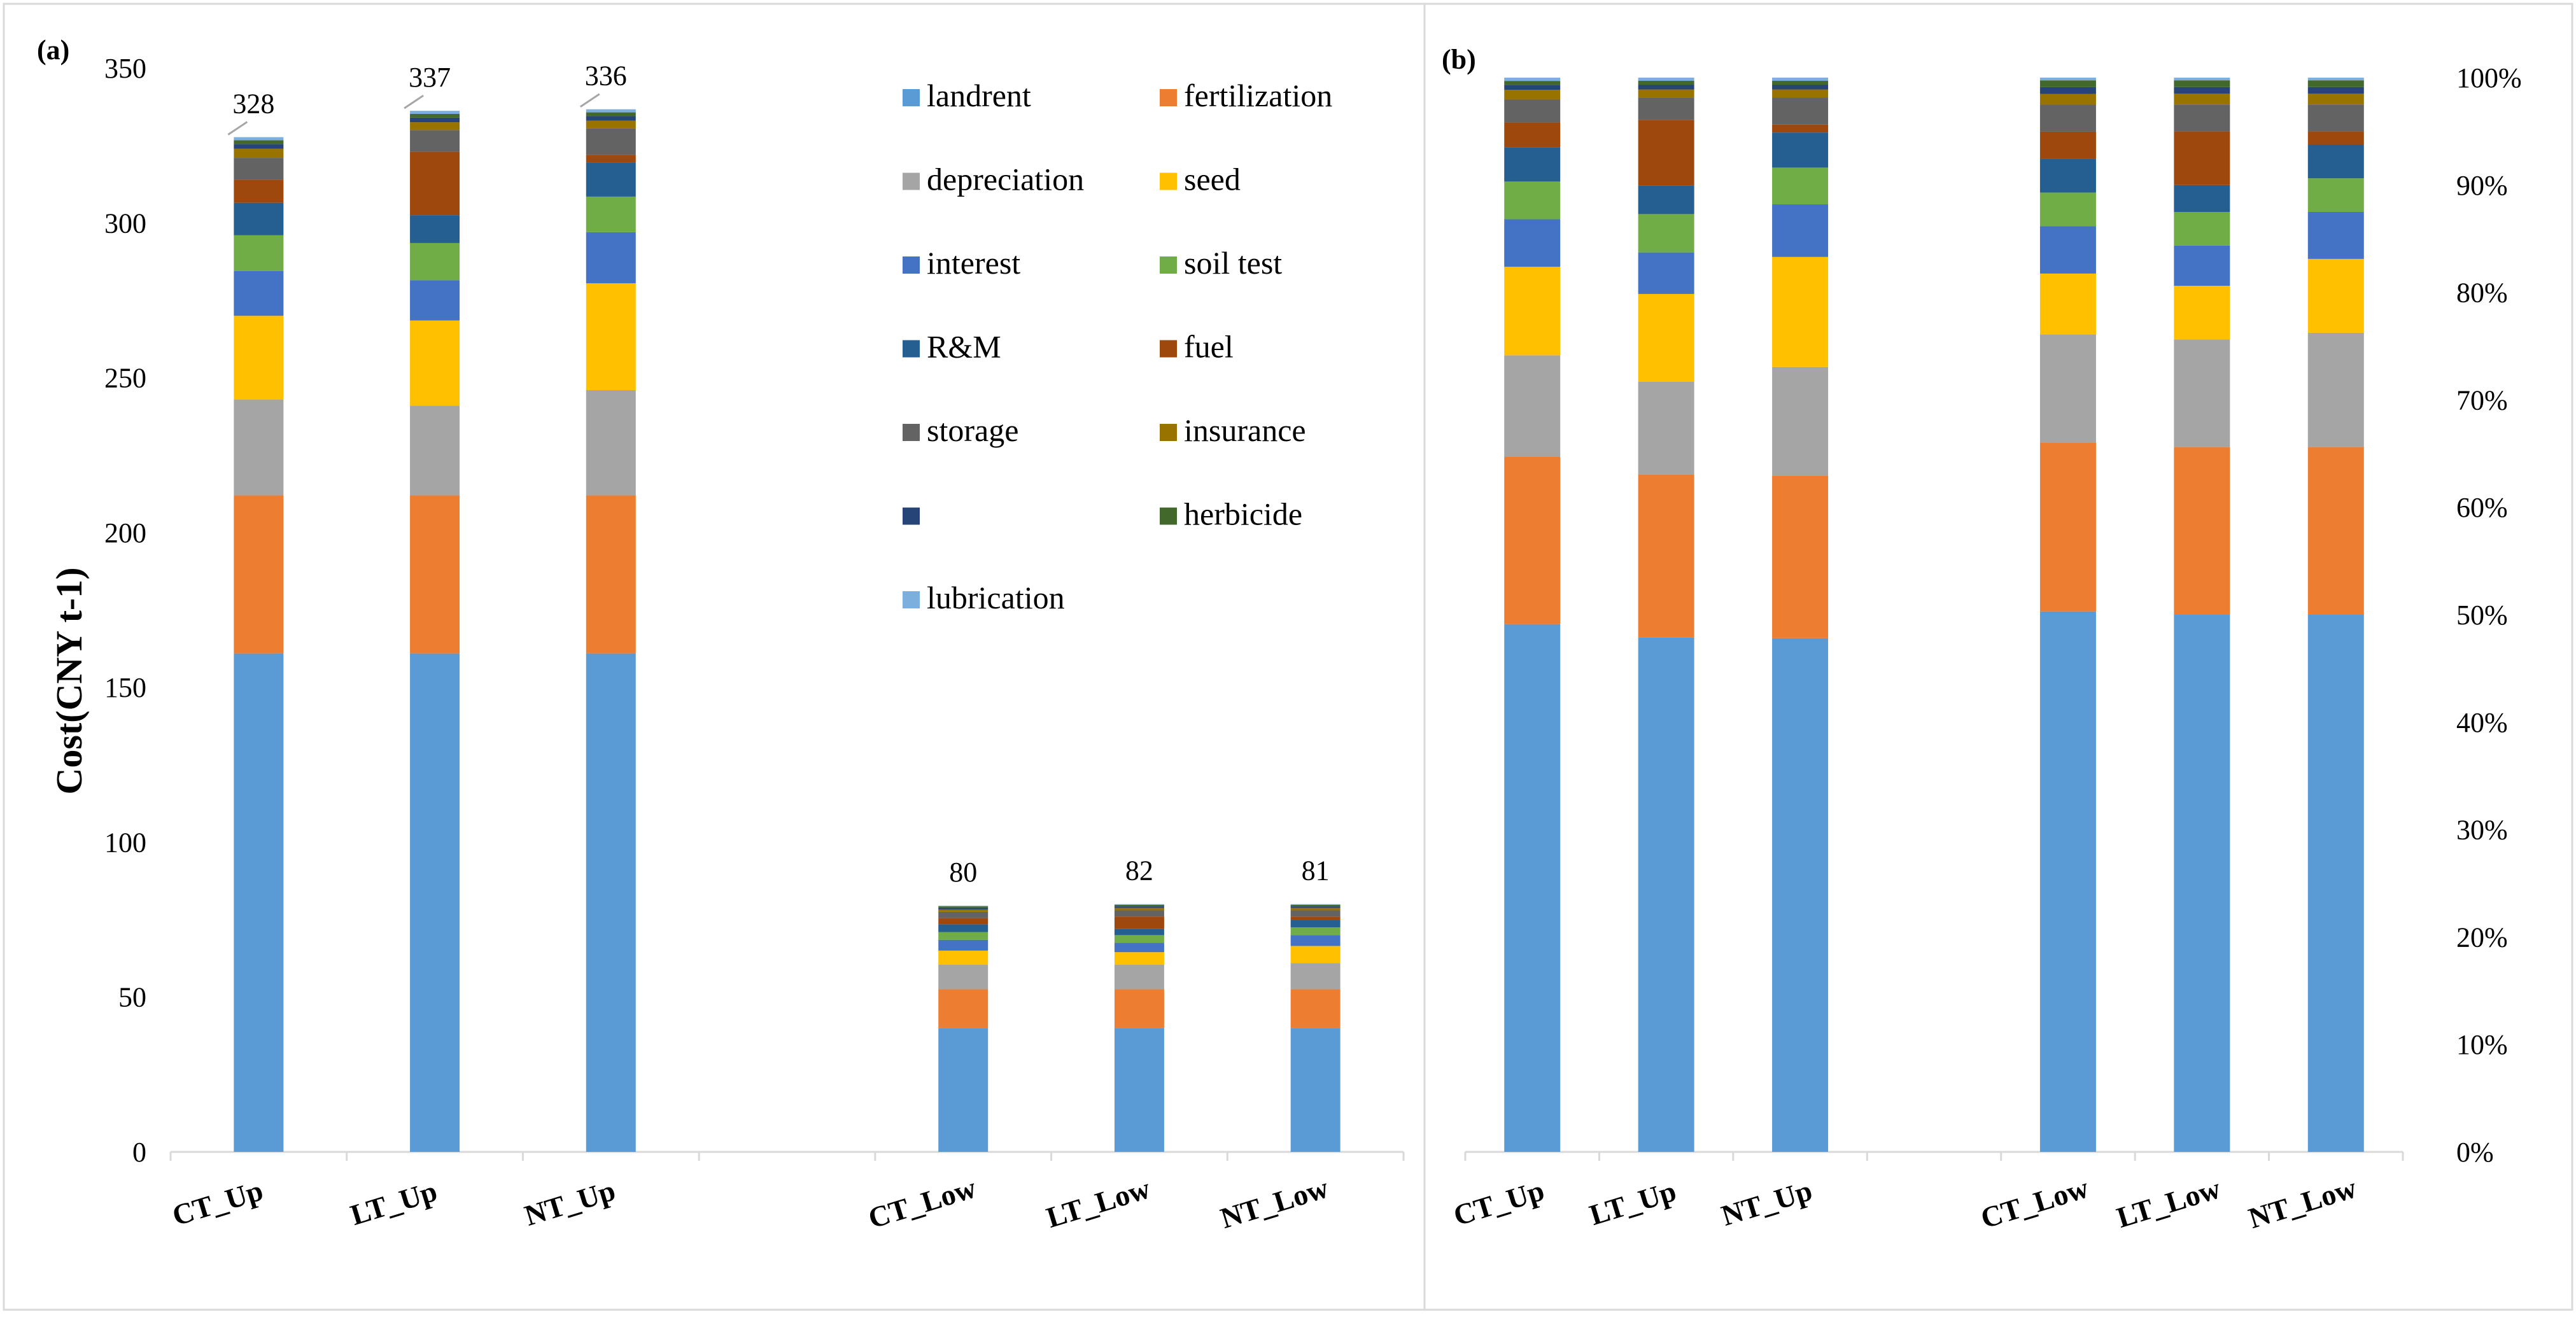 This screenshot has height=1325, width=2576. What do you see at coordinates (979, 95) in the screenshot?
I see `legend-label: landrent` at bounding box center [979, 95].